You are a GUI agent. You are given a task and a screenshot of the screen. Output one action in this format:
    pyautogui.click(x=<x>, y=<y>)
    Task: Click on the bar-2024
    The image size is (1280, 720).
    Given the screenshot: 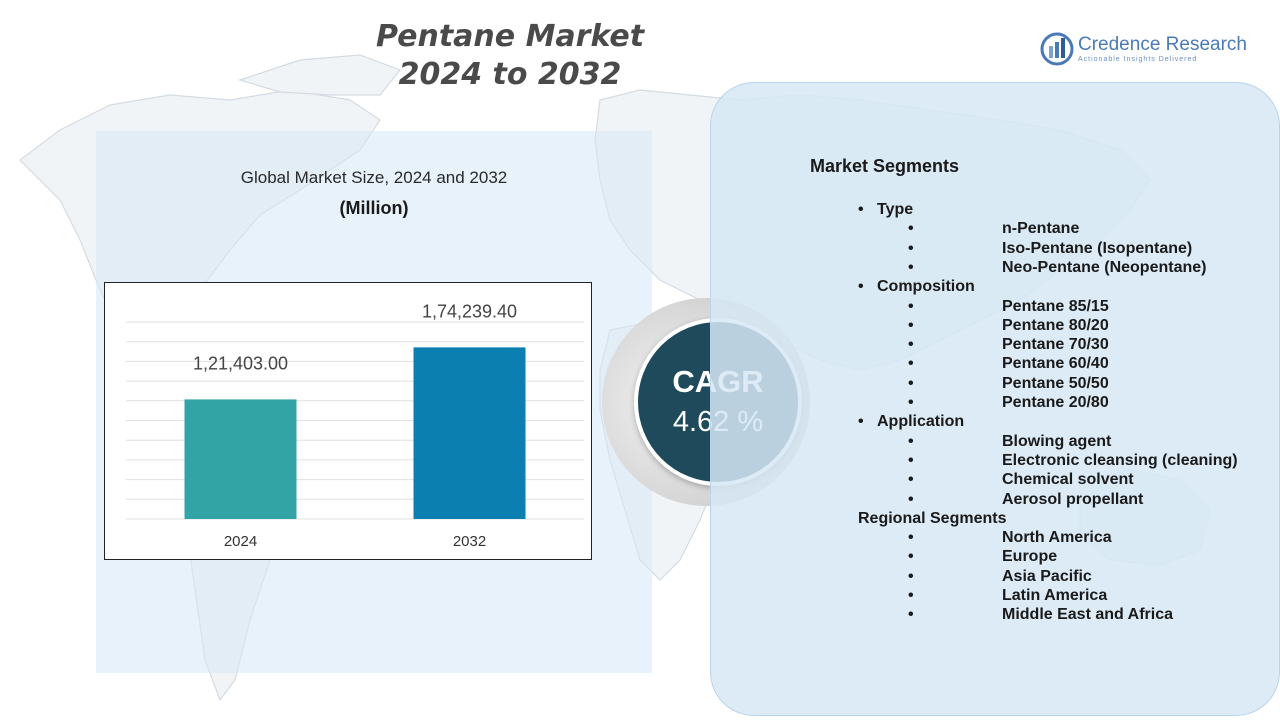 What is the action you would take?
    pyautogui.click(x=240, y=459)
    